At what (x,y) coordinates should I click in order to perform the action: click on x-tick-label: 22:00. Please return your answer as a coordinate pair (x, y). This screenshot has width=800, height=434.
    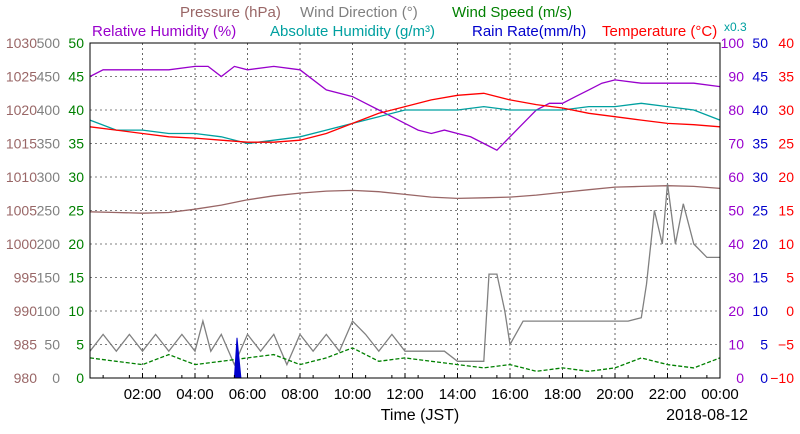
    Looking at the image, I should click on (668, 394).